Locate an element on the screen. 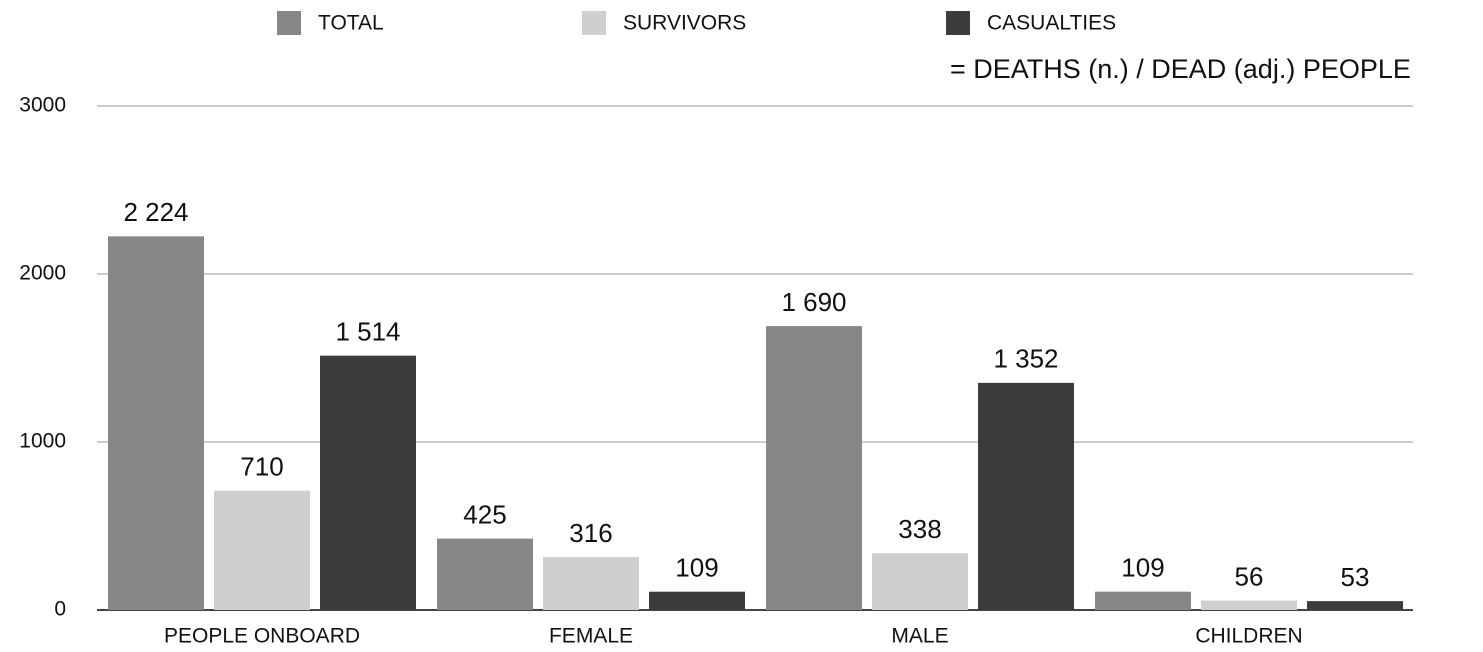 The height and width of the screenshot is (652, 1483). data-label: 316 is located at coordinates (590, 533).